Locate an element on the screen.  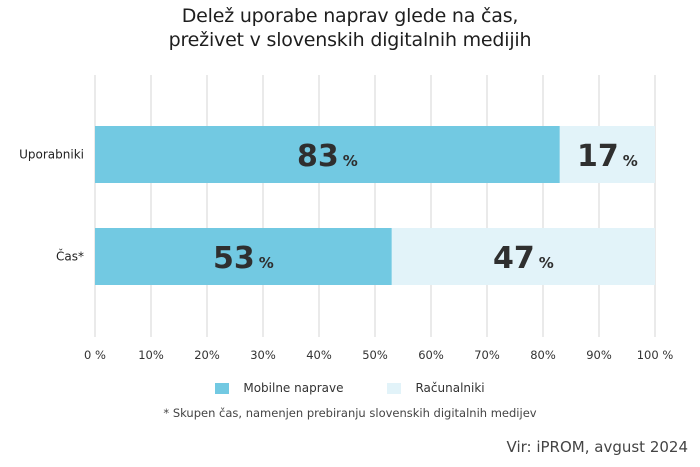
data-label-mobile-1: 53% is located at coordinates (243, 258).